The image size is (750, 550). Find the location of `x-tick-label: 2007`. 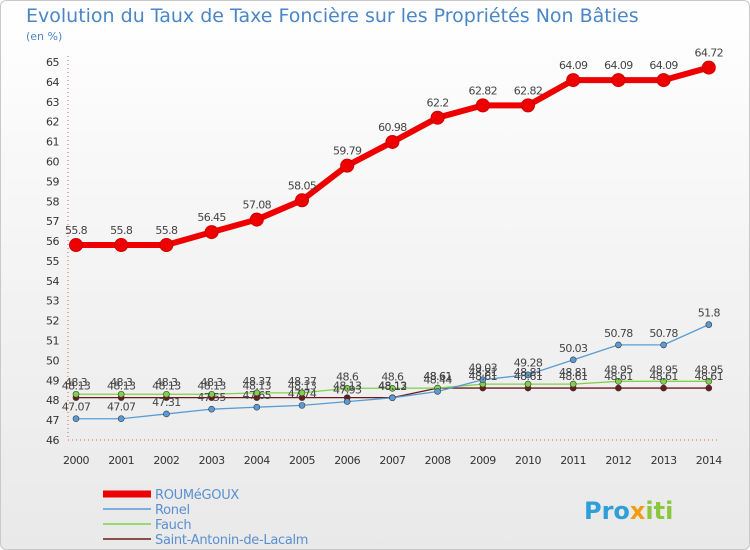

x-tick-label: 2007 is located at coordinates (392, 460).